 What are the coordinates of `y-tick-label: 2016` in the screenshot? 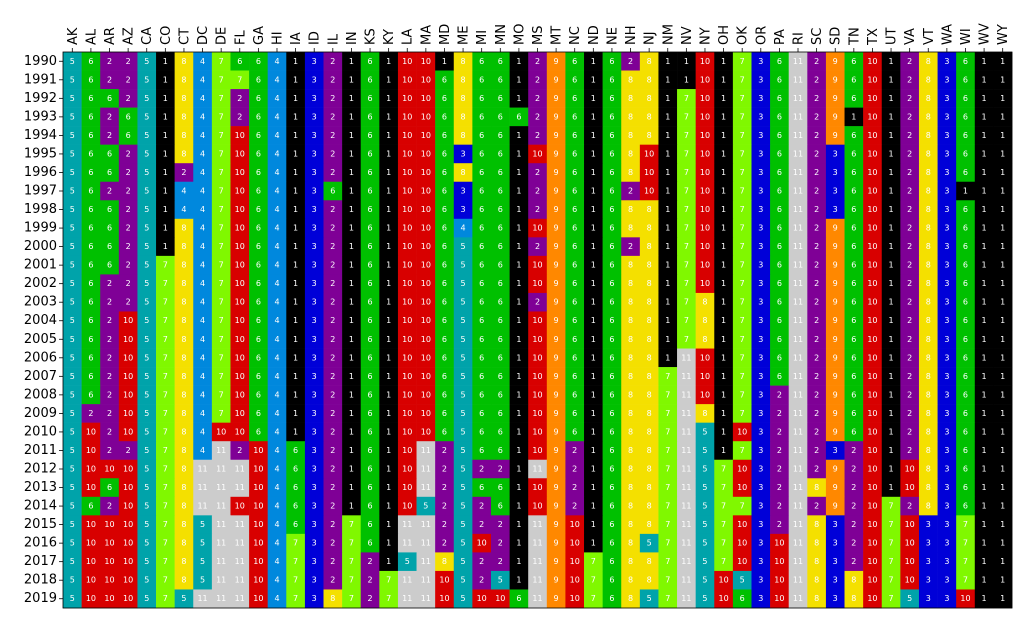 It's located at (40, 543).